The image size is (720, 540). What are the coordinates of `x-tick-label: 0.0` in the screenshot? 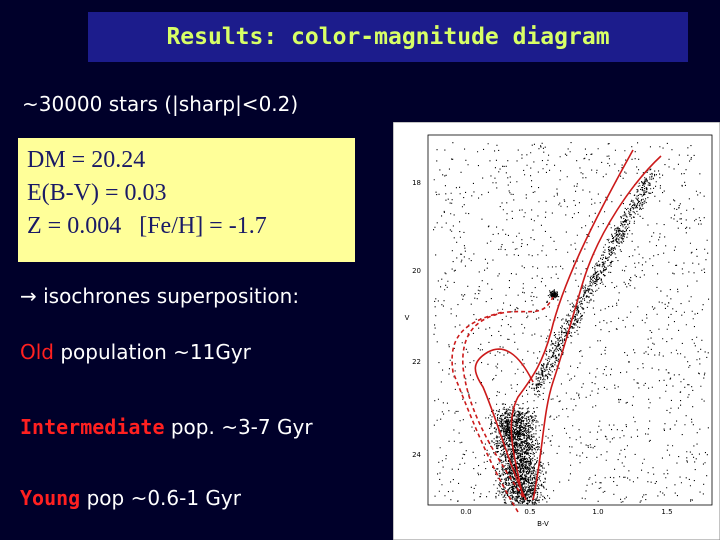 It's located at (465, 512).